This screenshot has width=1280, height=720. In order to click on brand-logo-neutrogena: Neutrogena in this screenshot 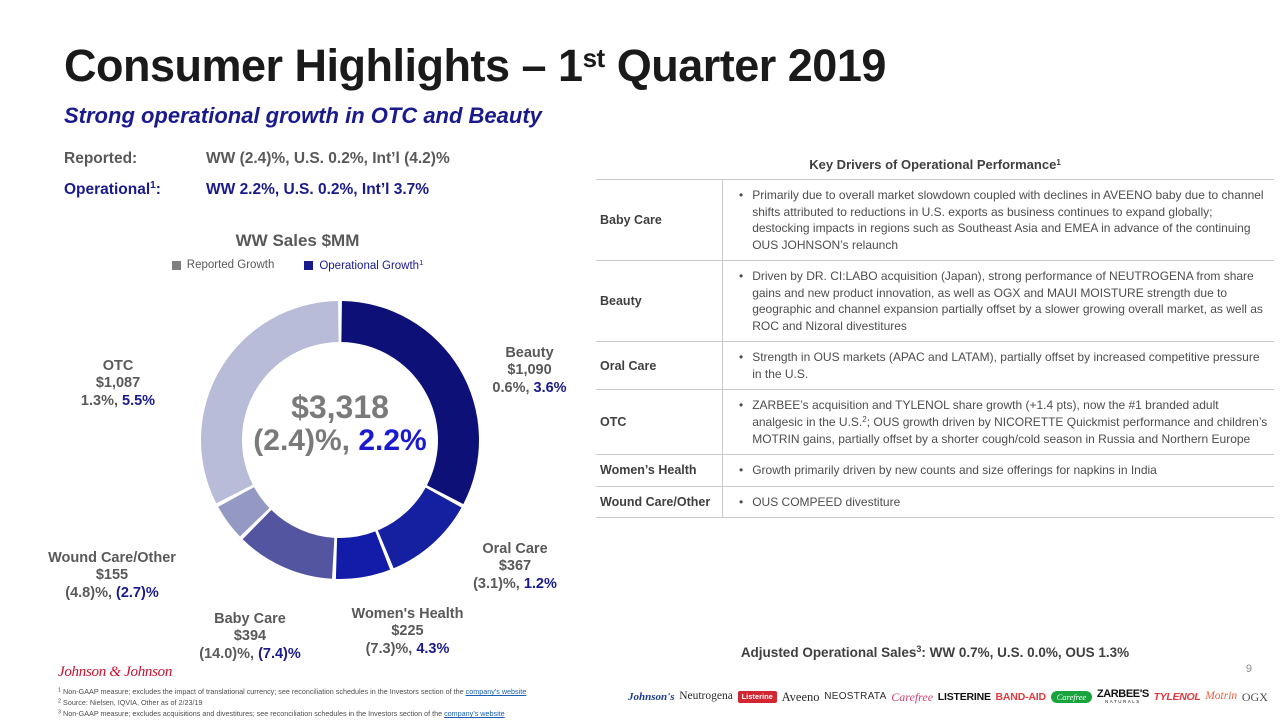, I will do `click(706, 696)`.